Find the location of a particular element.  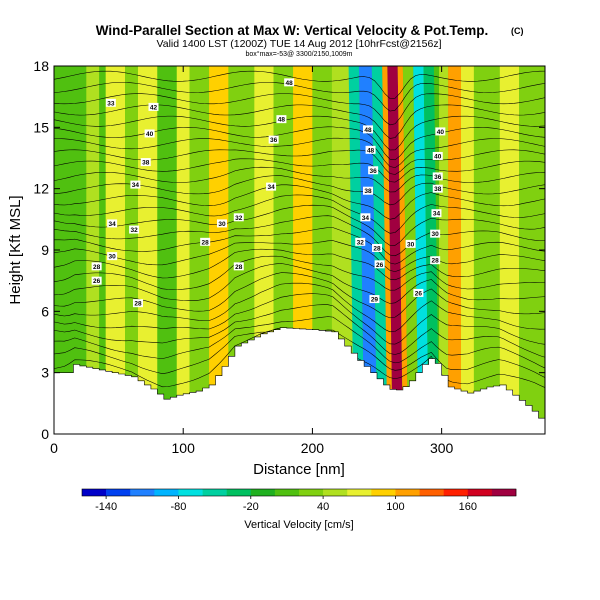

isentrope-label: 38 is located at coordinates (438, 189).